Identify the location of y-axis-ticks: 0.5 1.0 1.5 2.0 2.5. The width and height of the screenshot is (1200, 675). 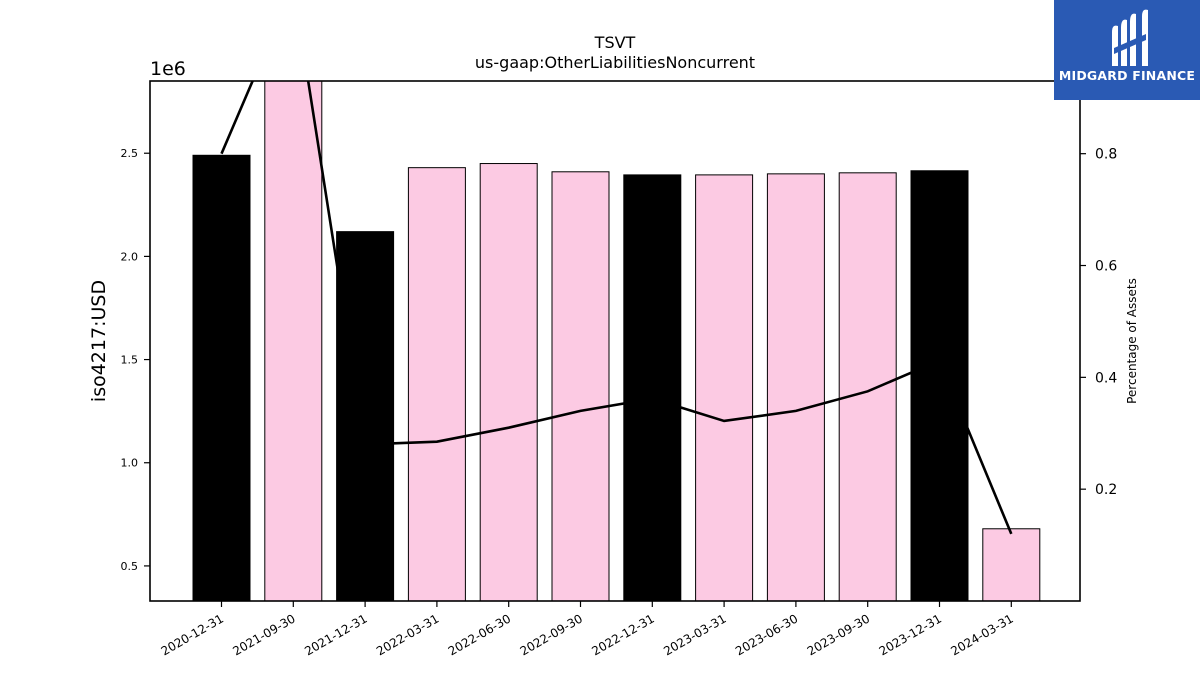
(135, 360).